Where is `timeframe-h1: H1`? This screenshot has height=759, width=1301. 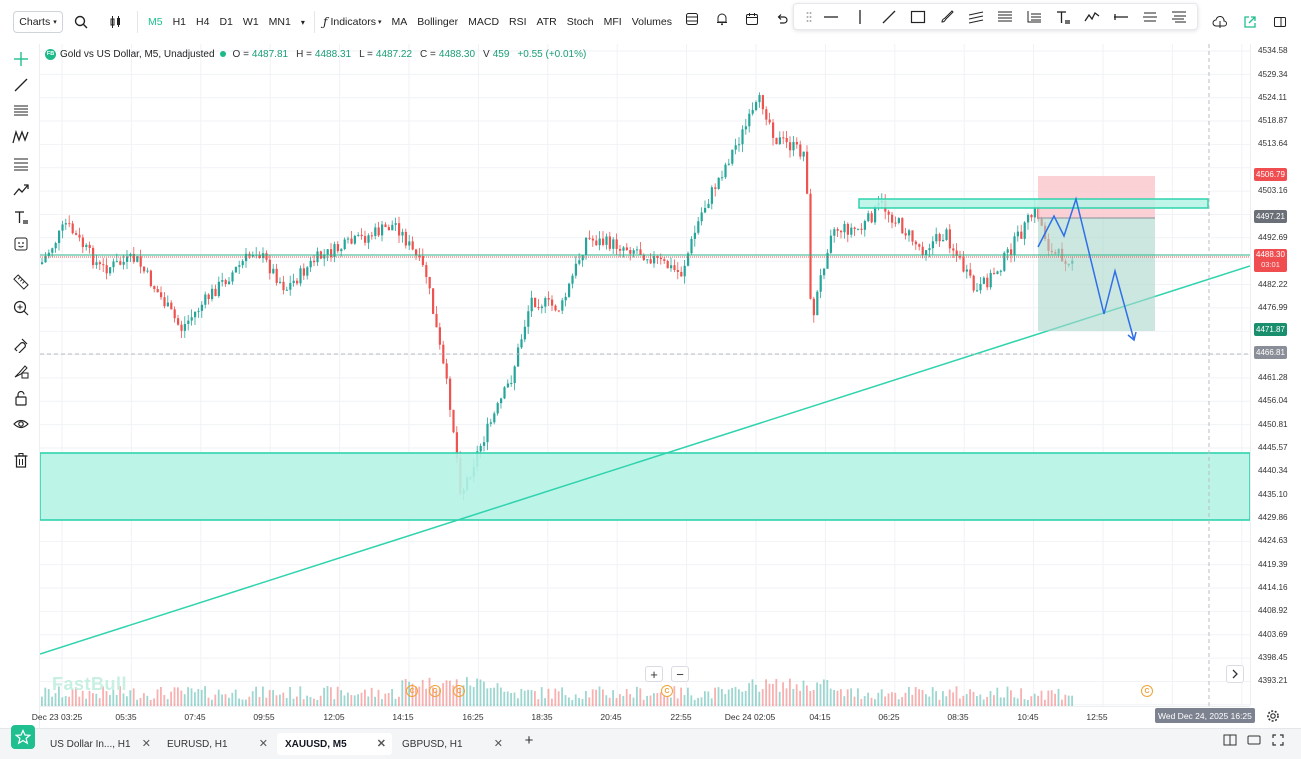
timeframe-h1: H1 is located at coordinates (179, 22).